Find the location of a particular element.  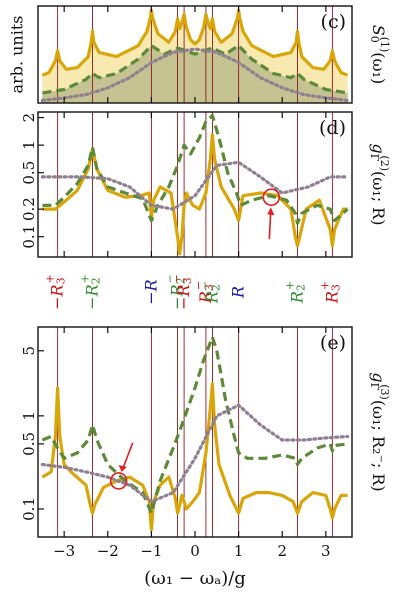

x-tick-label: −2 is located at coordinates (108, 551).